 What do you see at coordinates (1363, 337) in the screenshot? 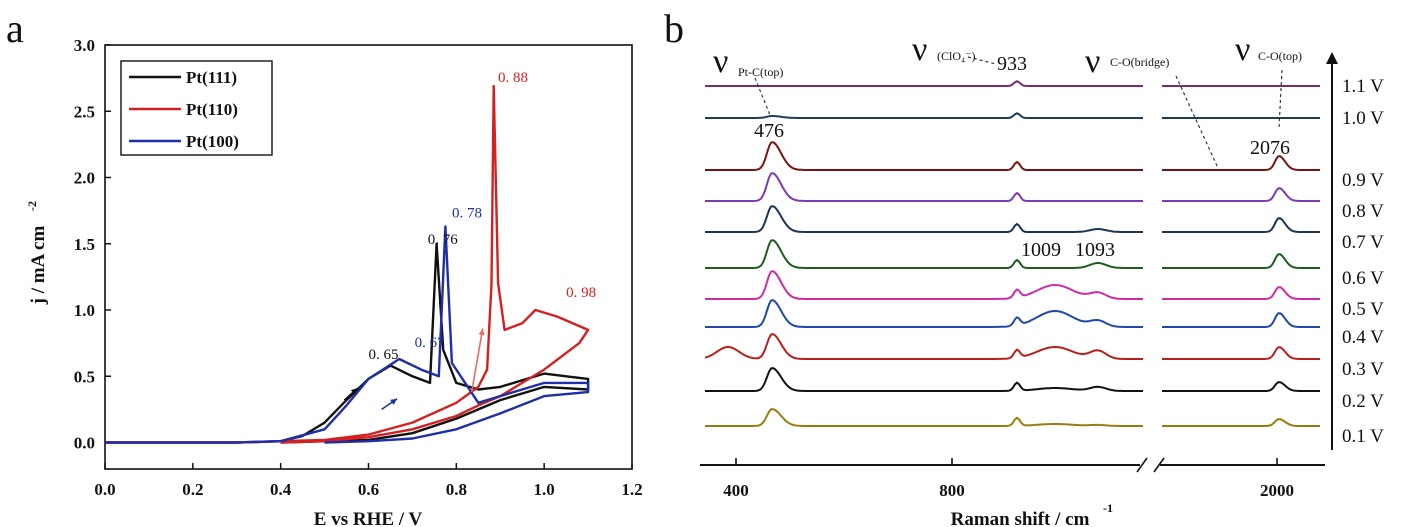
I see `potential-label: 0.4 V` at bounding box center [1363, 337].